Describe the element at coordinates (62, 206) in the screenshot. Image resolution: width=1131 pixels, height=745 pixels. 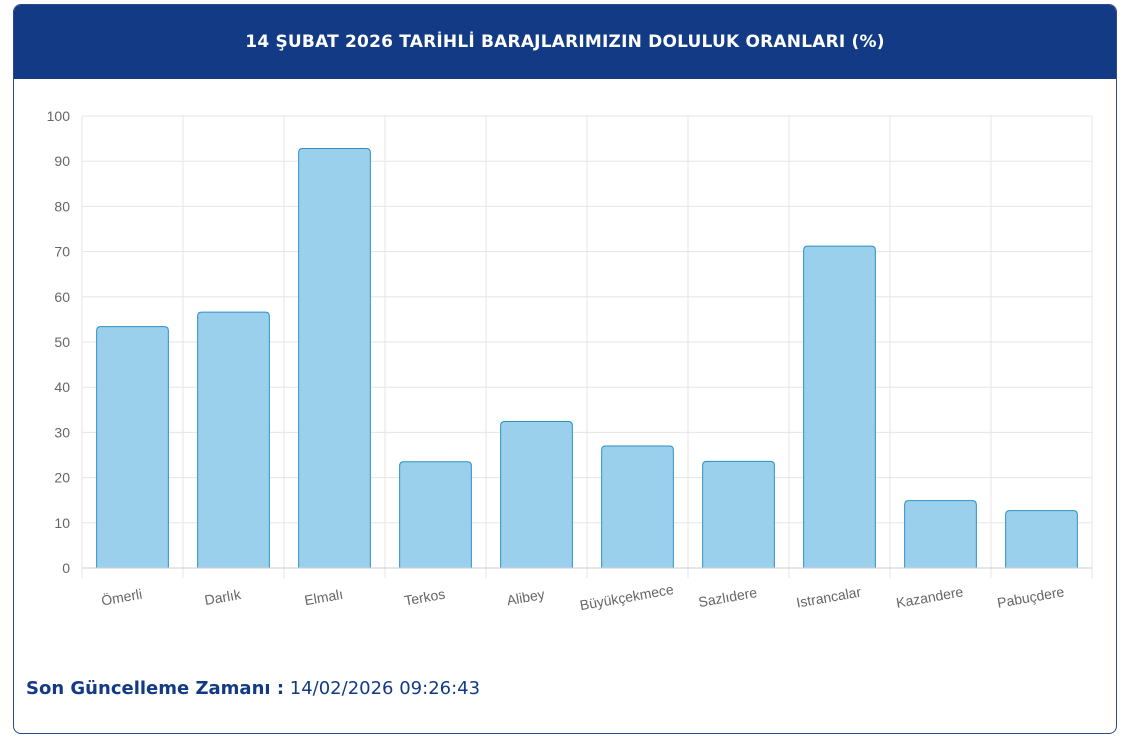
I see `y-tick-label: 80` at that location.